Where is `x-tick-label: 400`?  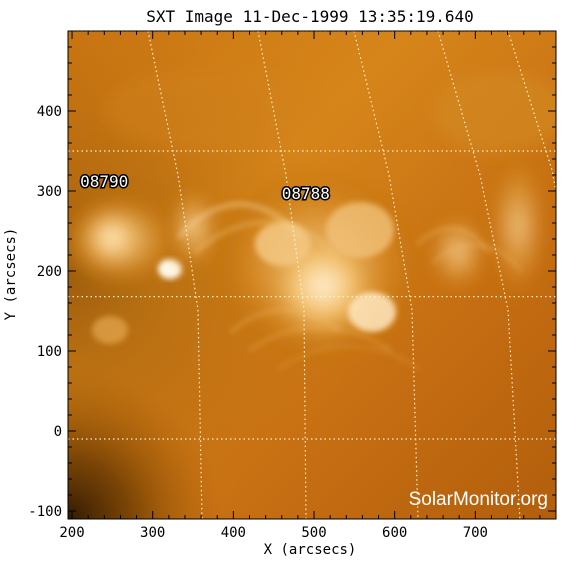 x-tick-label: 400 is located at coordinates (233, 533).